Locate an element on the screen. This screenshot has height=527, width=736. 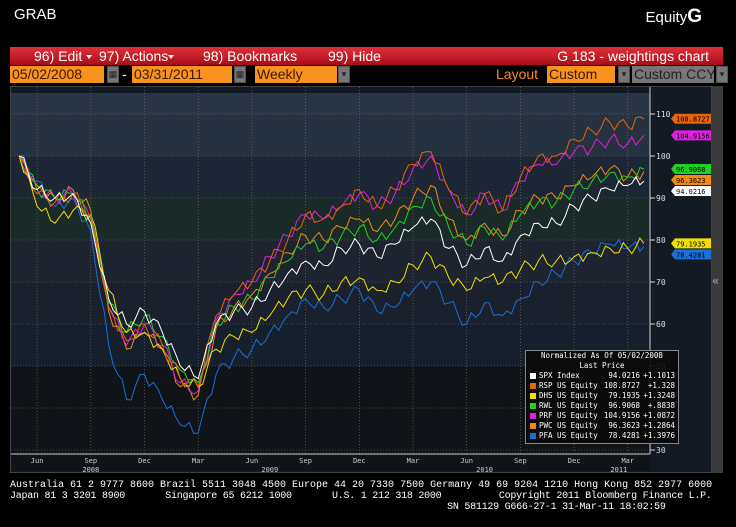
last-price-tag-label: 96.3623 is located at coordinates (691, 181).